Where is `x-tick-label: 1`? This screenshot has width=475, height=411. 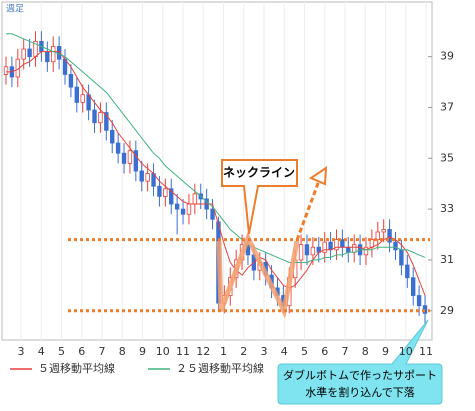 x-tick-label: 1 is located at coordinates (223, 351).